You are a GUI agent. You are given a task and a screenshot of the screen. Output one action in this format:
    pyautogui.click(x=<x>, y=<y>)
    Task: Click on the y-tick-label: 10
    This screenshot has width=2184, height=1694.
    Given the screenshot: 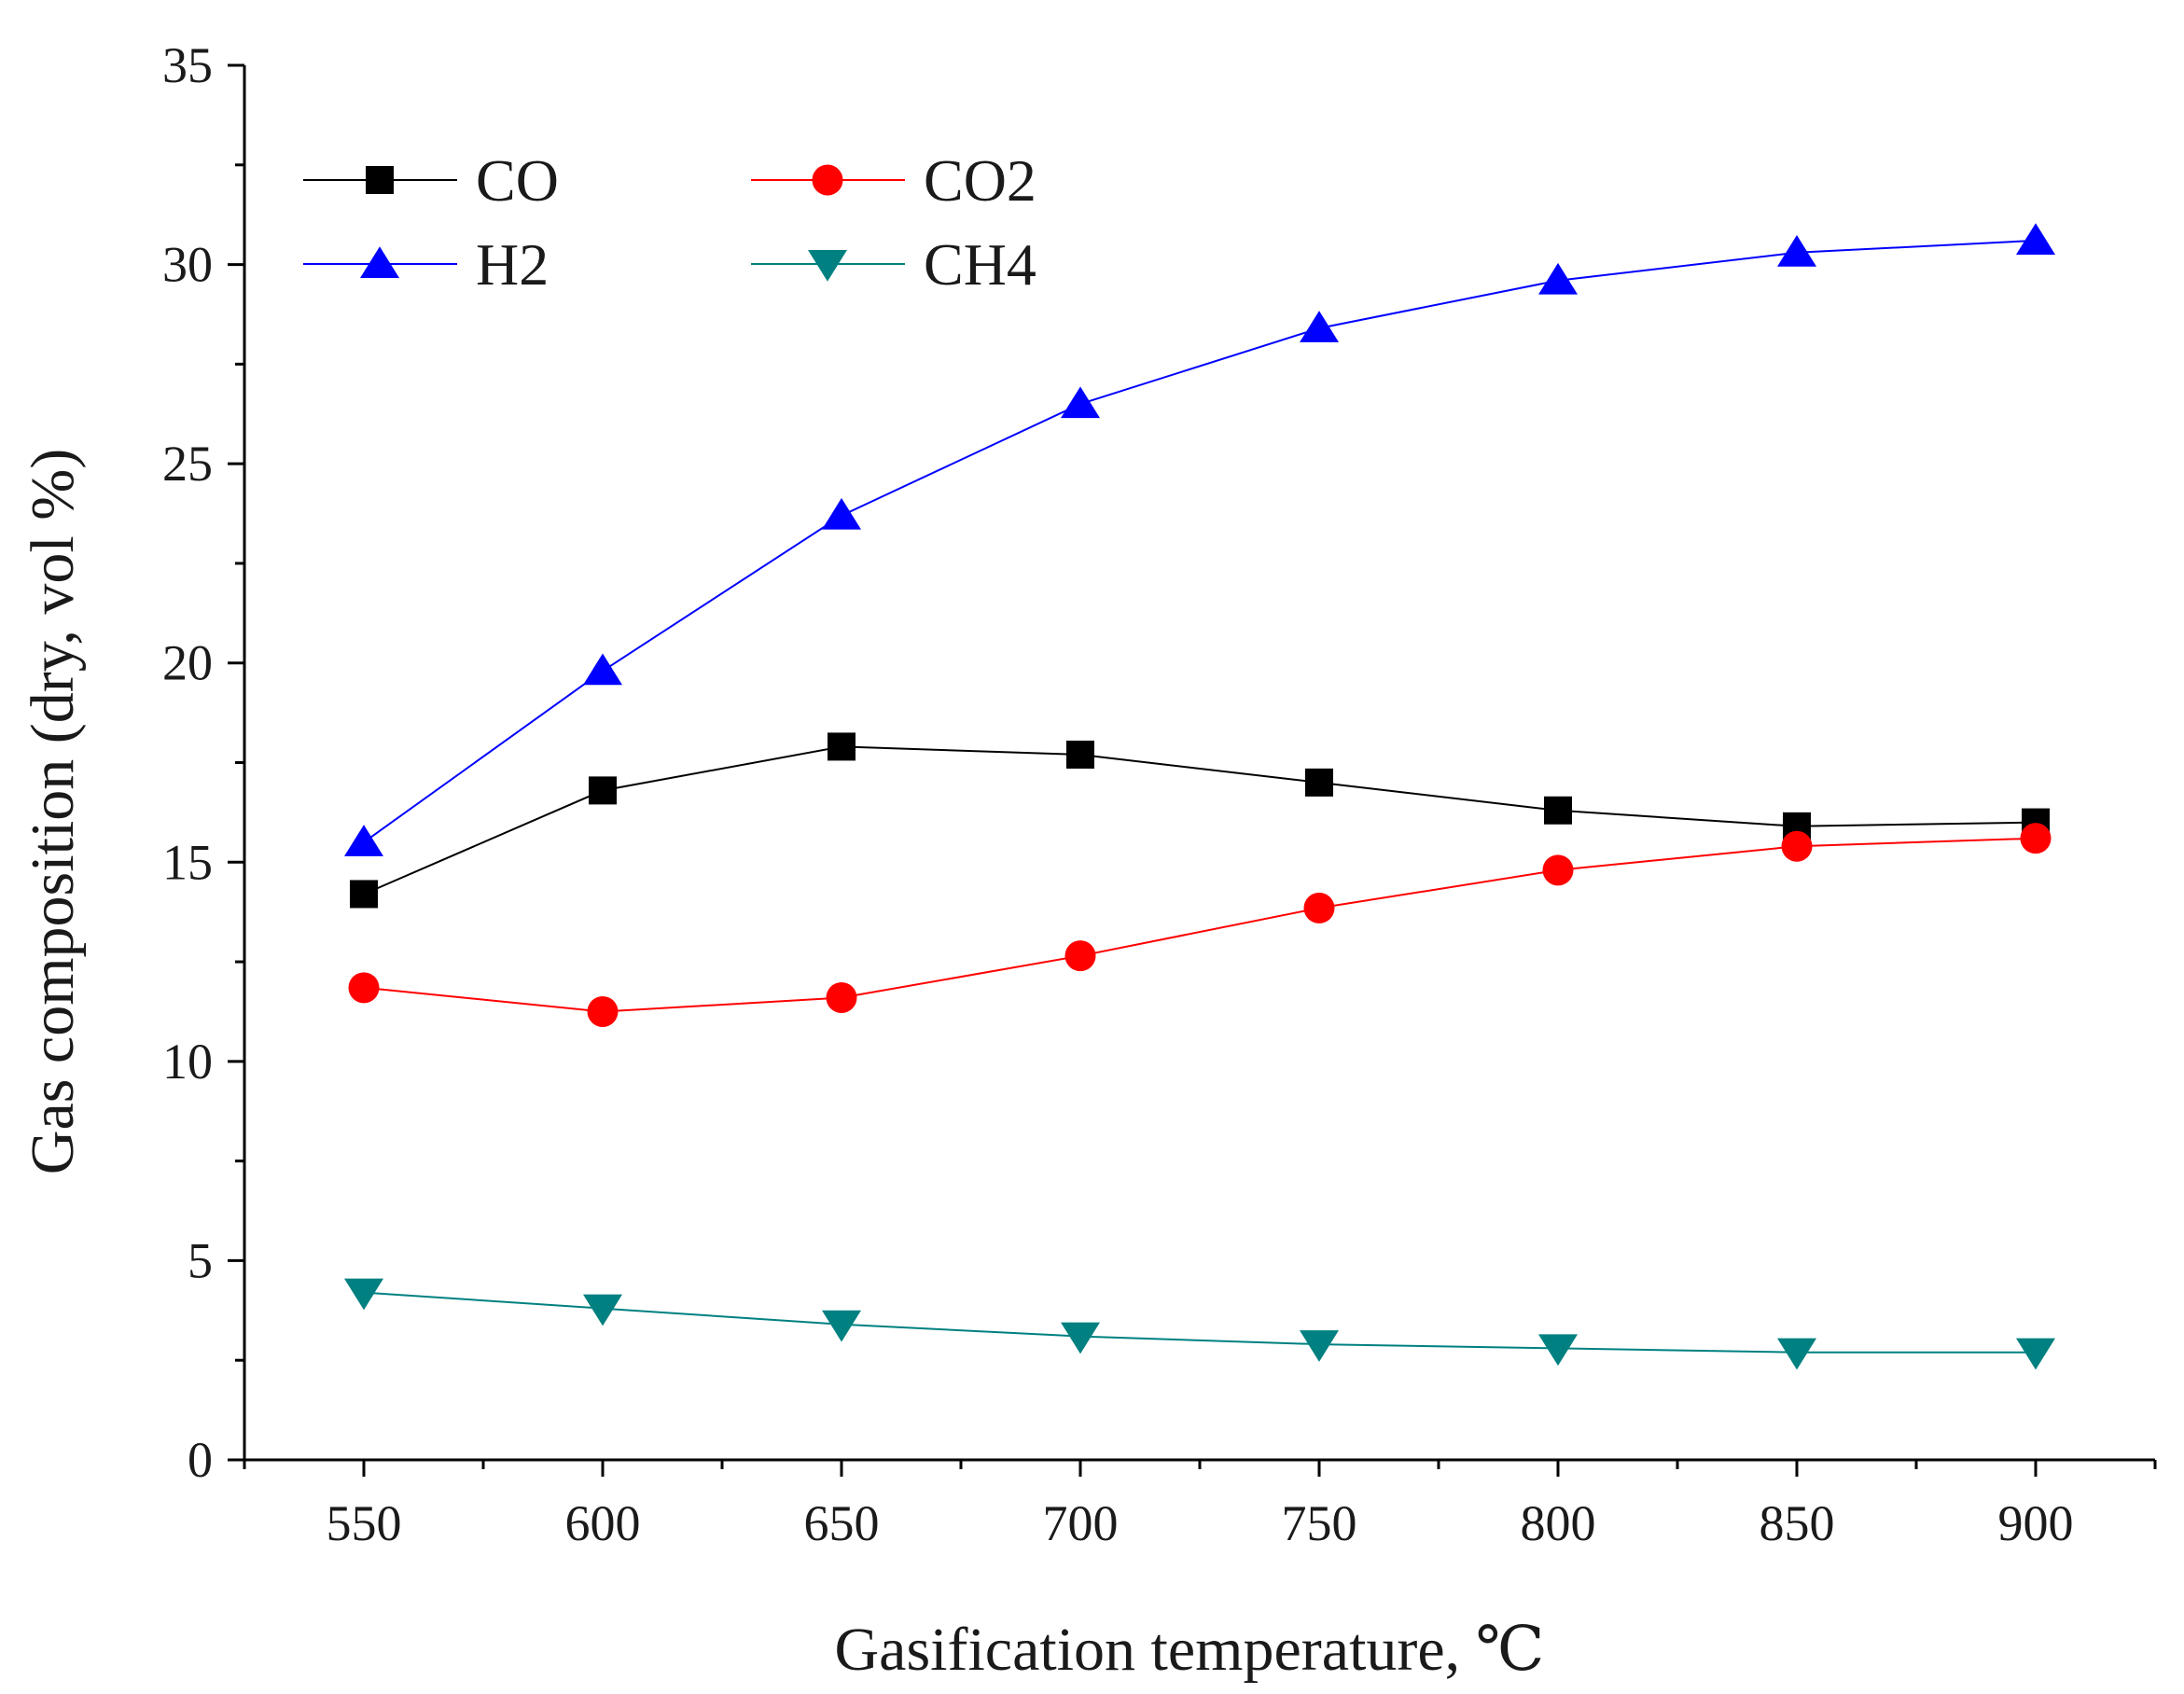 What is the action you would take?
    pyautogui.click(x=187, y=1062)
    